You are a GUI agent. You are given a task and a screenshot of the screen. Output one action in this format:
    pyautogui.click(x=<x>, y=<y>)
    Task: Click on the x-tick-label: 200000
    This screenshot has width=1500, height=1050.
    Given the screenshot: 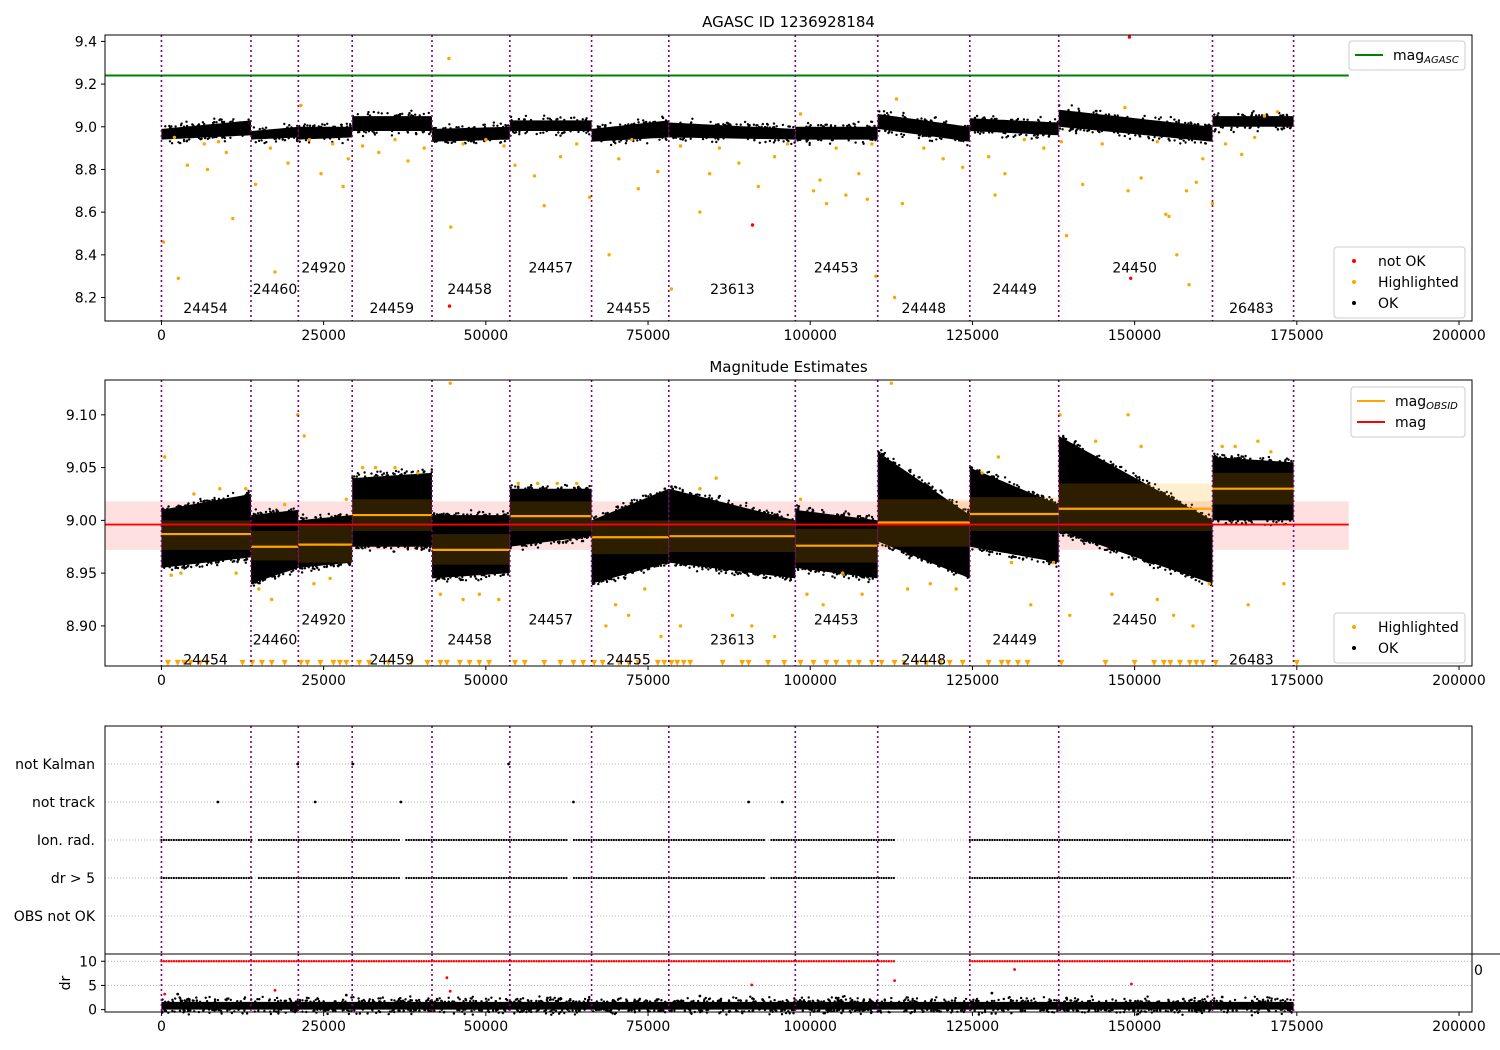 What is the action you would take?
    pyautogui.click(x=1458, y=1027)
    